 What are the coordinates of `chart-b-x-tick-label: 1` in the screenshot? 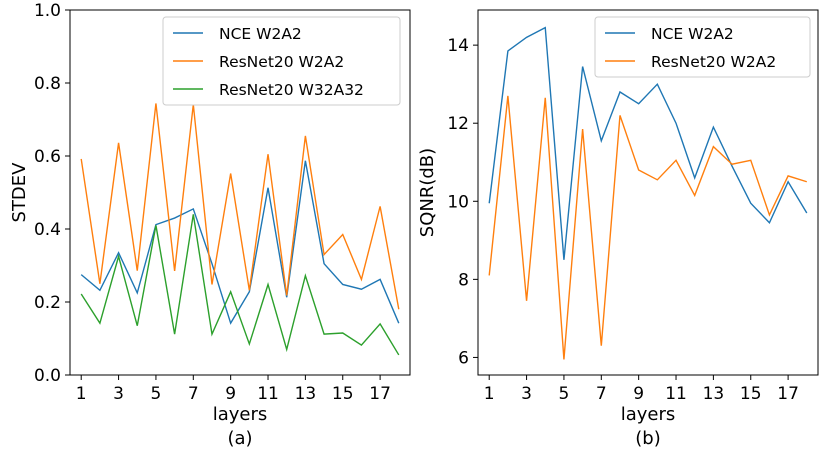 It's located at (489, 394).